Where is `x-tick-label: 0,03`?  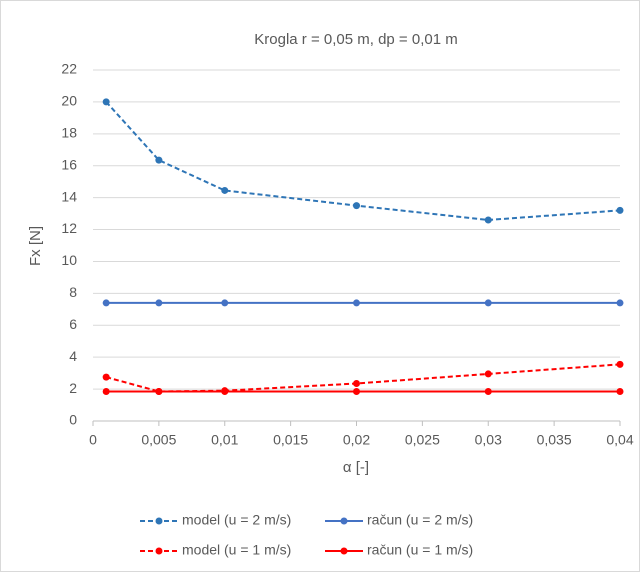 x-tick-label: 0,03 is located at coordinates (488, 440).